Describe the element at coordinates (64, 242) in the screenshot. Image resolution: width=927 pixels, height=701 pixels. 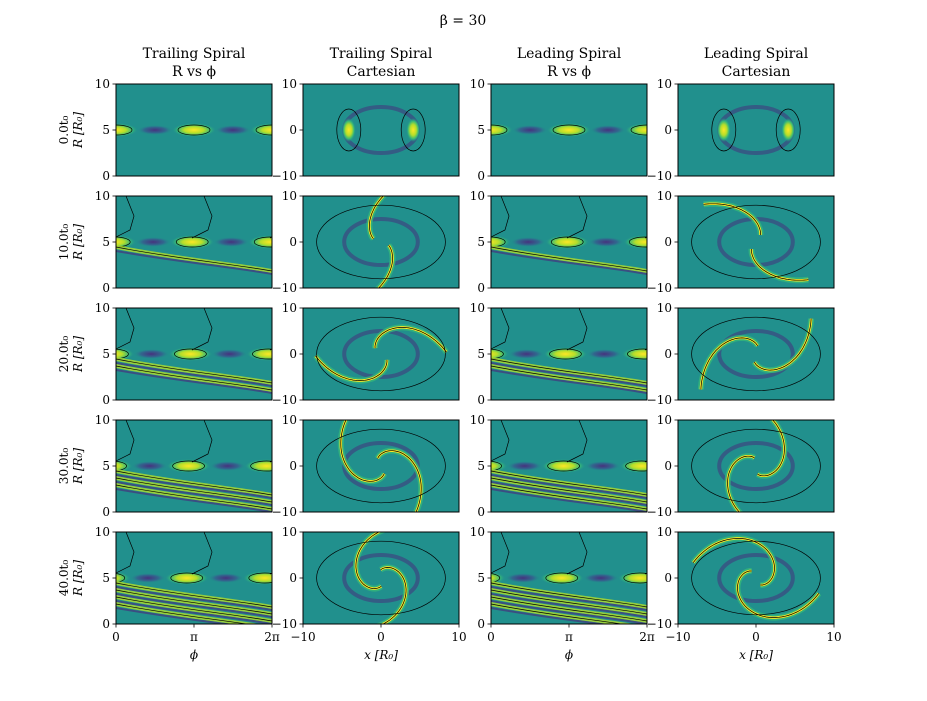
I see `row-time-label: 10.0t₀` at that location.